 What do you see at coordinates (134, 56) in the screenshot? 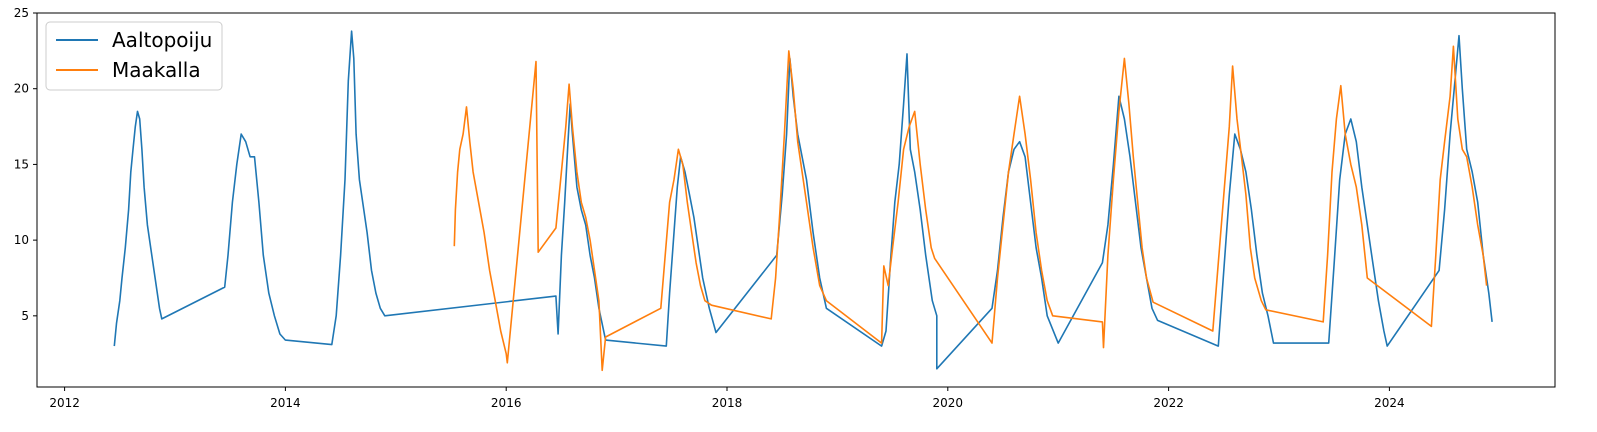
I see `legend: Aaltopoiju Maakalla` at bounding box center [134, 56].